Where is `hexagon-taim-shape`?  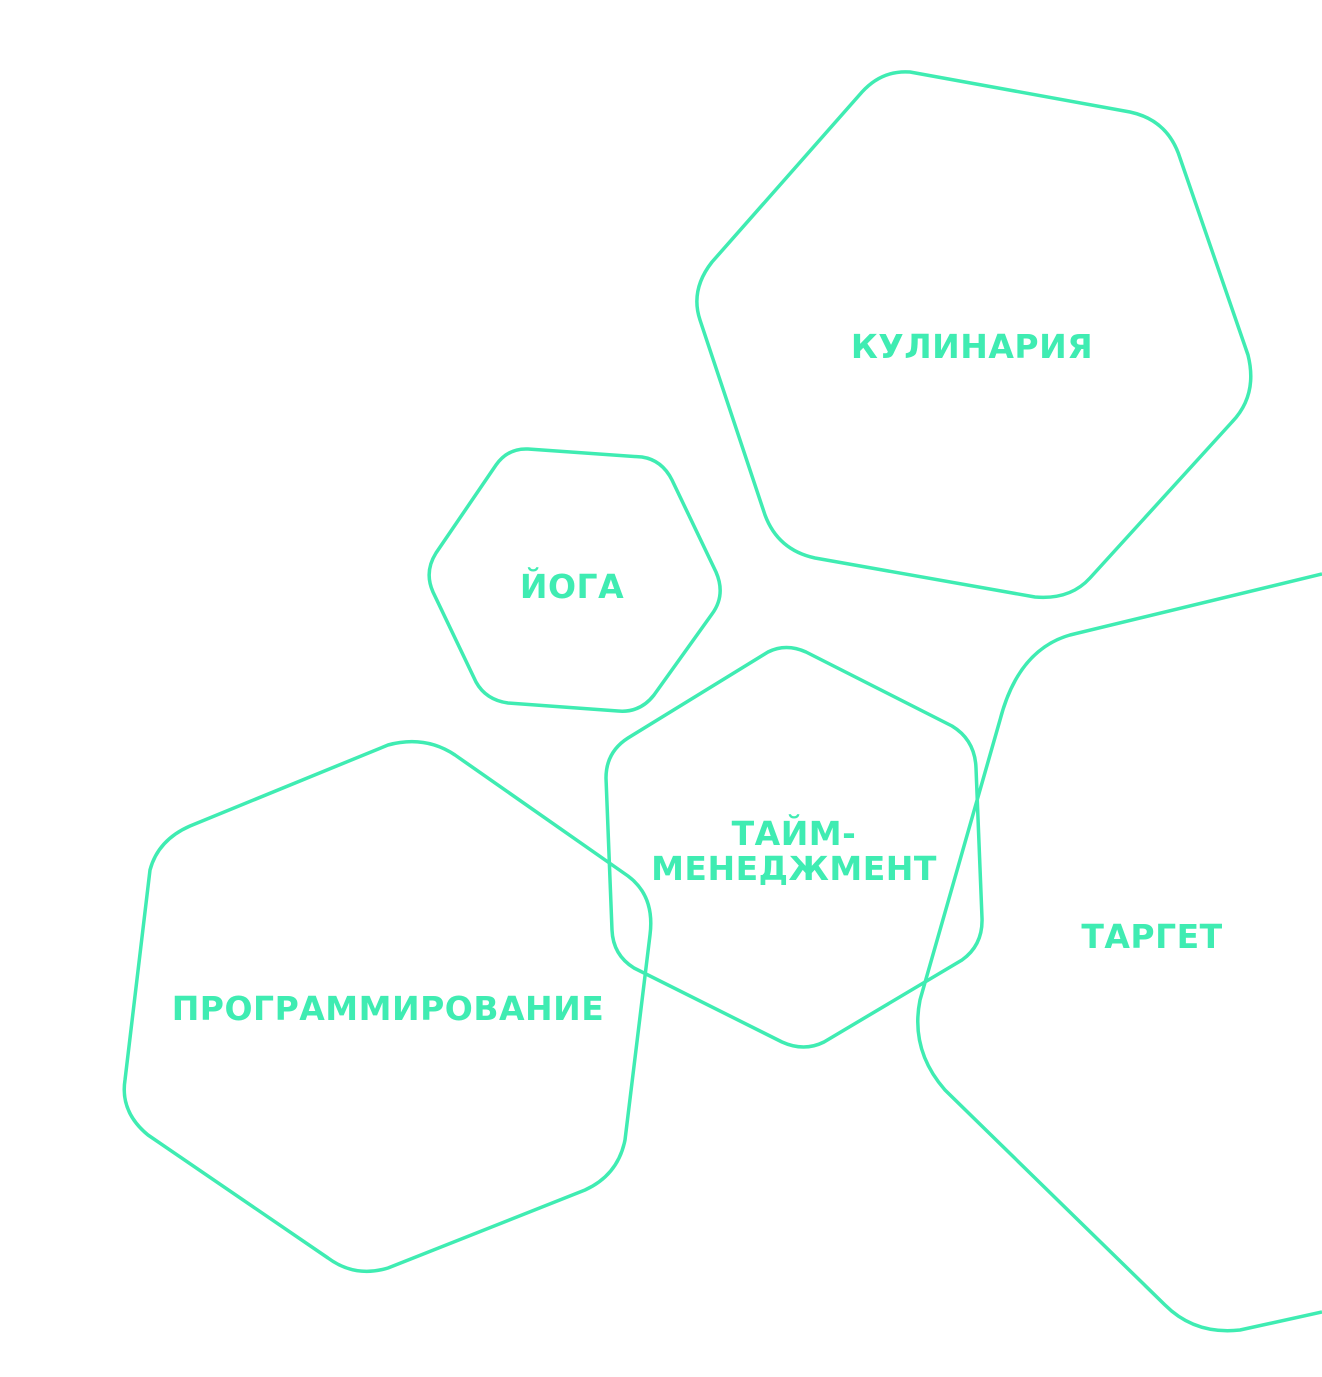 hexagon-taim-shape is located at coordinates (794, 847).